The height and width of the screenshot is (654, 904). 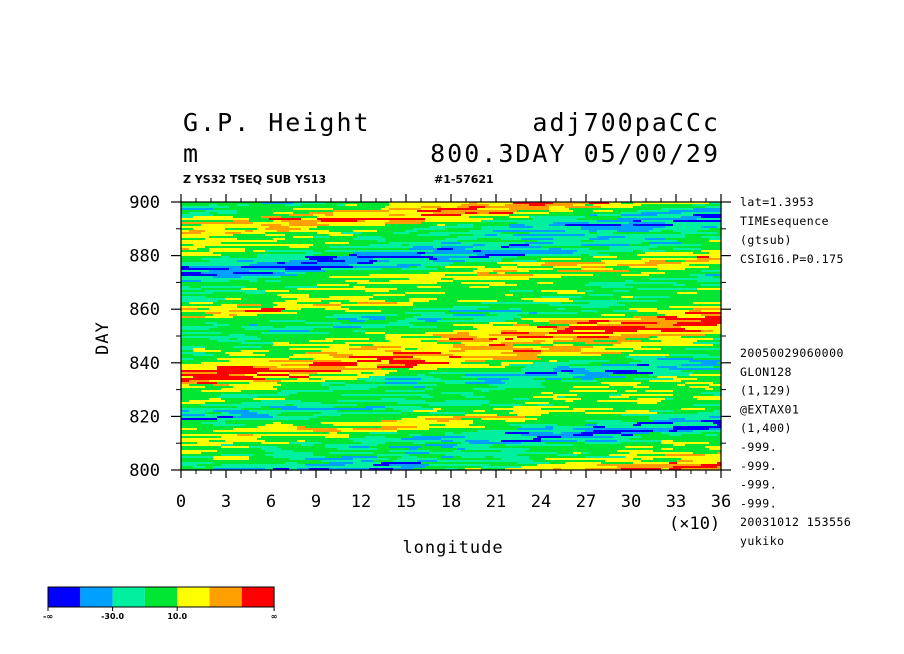 What do you see at coordinates (226, 502) in the screenshot?
I see `x-tick-label: 3` at bounding box center [226, 502].